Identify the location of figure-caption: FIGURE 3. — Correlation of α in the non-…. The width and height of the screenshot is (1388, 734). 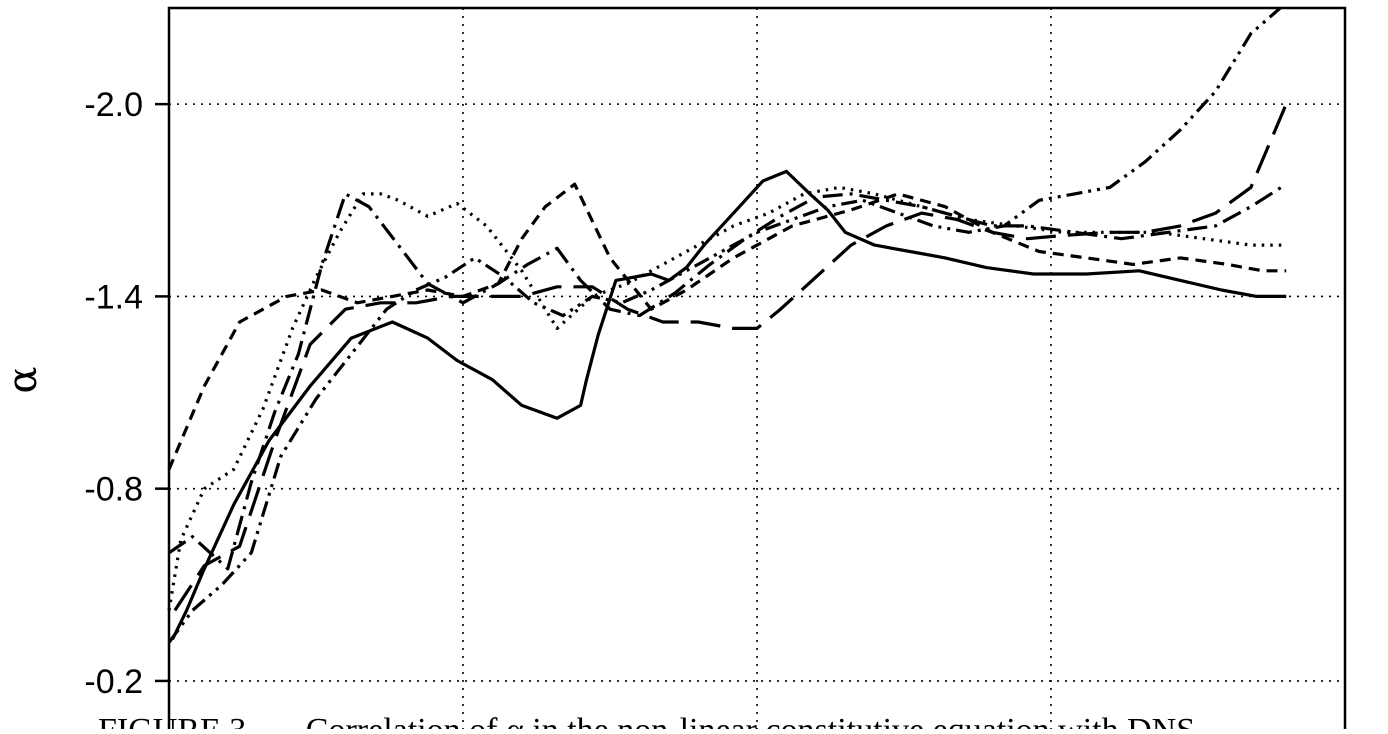
(651, 720).